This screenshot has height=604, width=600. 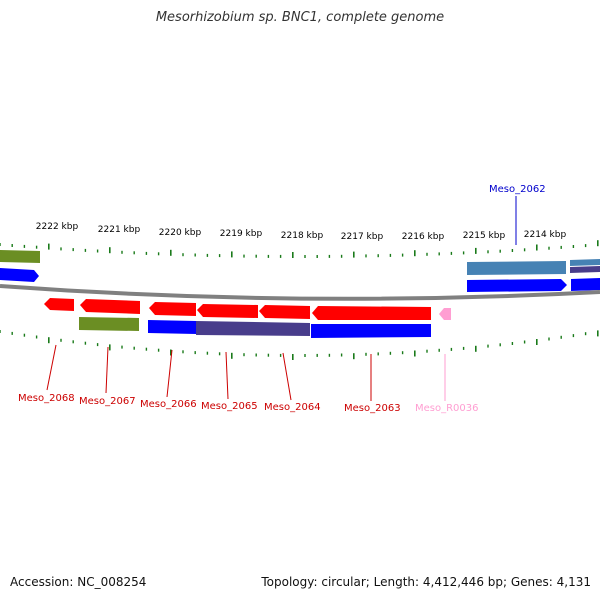 What do you see at coordinates (445, 314) in the screenshot?
I see `gene-Meso_R0036` at bounding box center [445, 314].